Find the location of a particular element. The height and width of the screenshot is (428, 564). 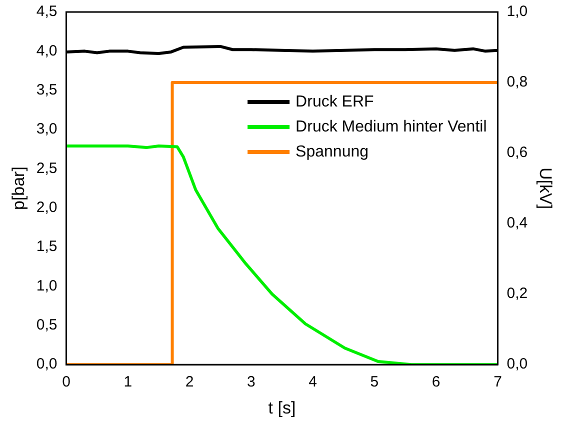

legend-label: Druck ERF is located at coordinates (335, 101).